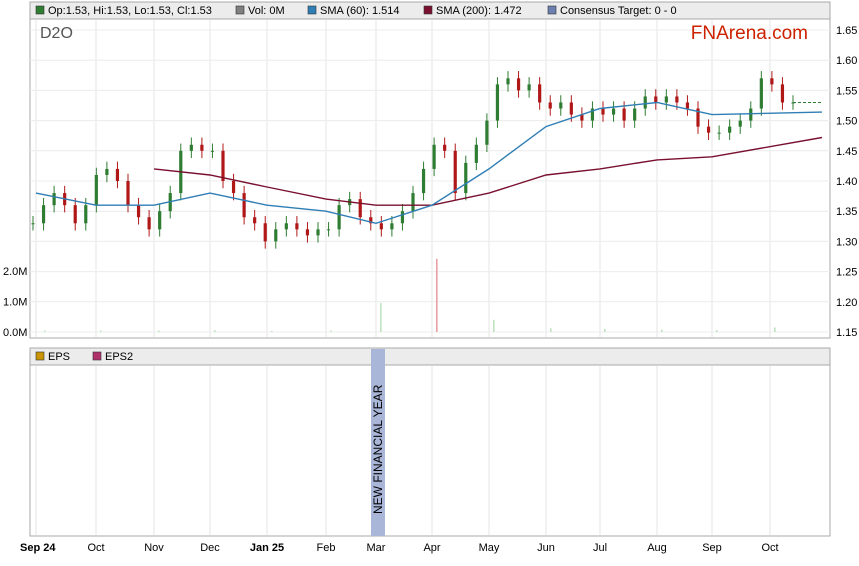 This screenshot has height=566, width=859. Describe the element at coordinates (479, 11) in the screenshot. I see `legend-text-3: SMA (200): 1.472` at that location.